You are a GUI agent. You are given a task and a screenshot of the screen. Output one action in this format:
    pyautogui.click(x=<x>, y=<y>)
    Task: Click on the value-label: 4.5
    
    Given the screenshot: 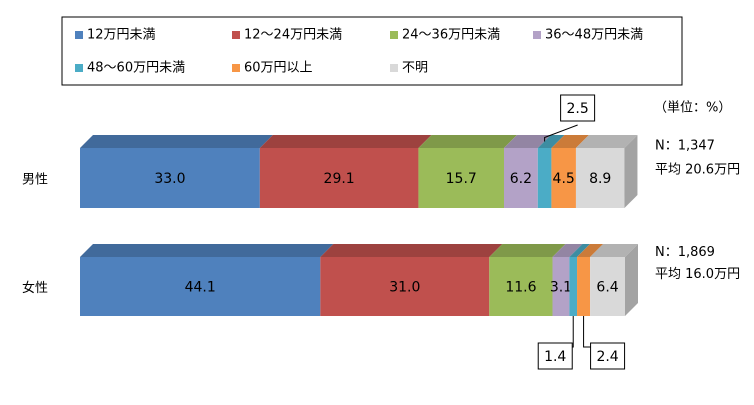 What is the action you would take?
    pyautogui.click(x=564, y=179)
    